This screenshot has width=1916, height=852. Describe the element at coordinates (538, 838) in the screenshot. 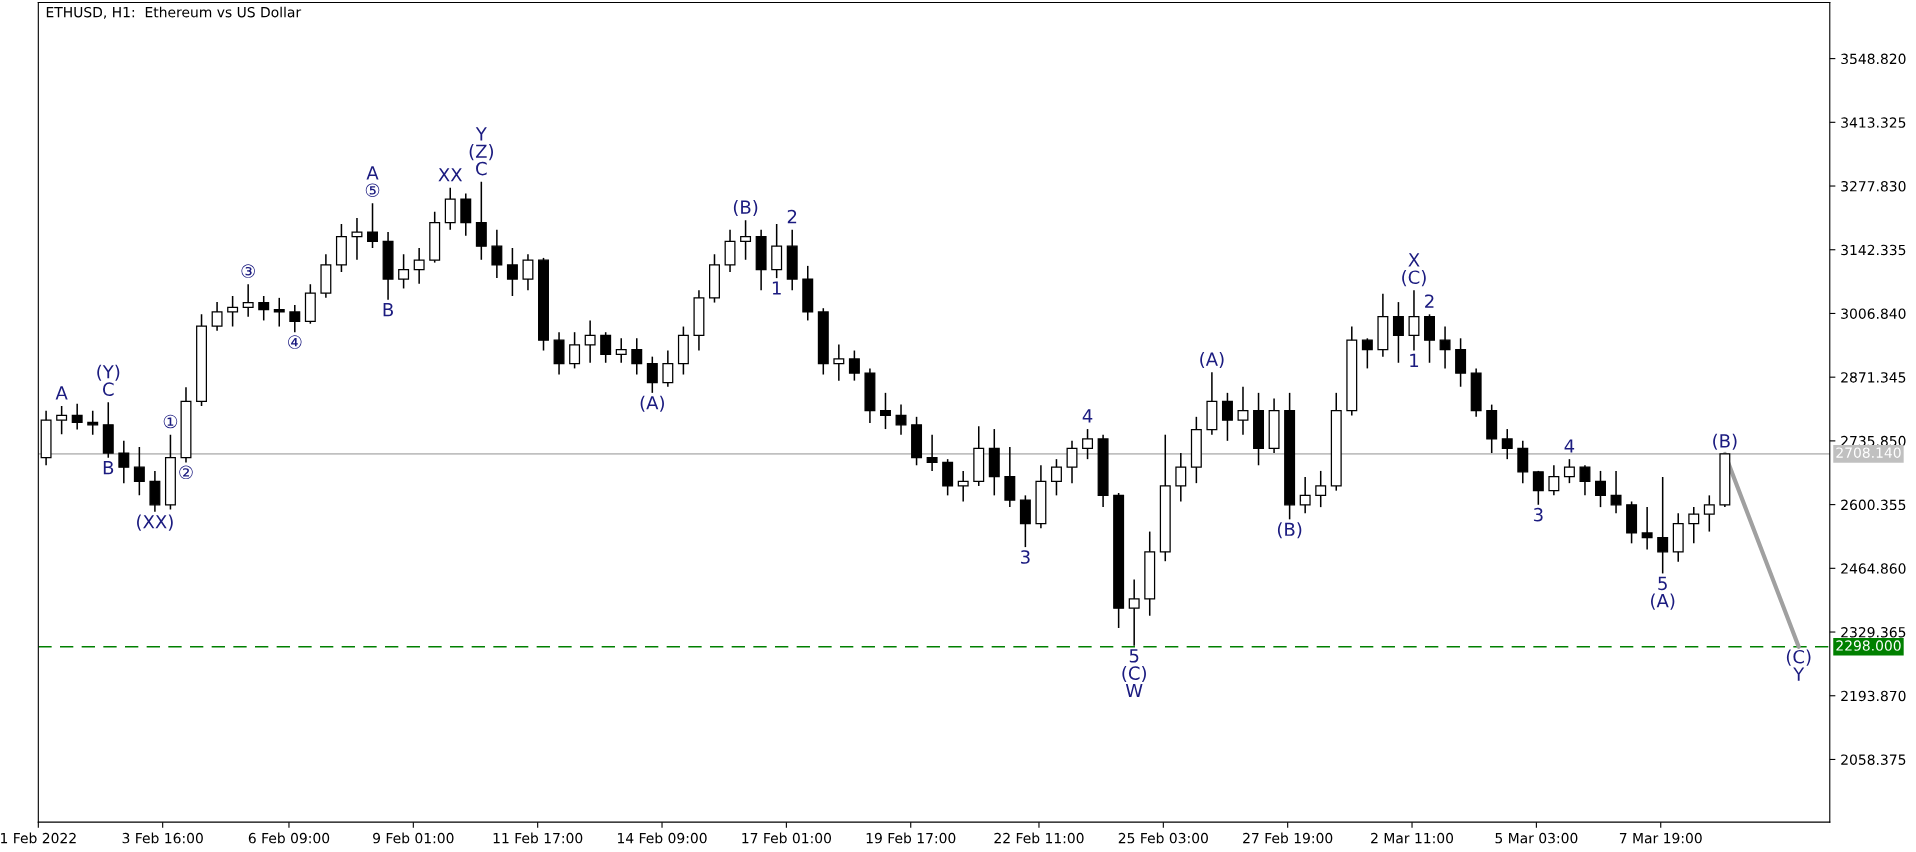

I see `x-tick-label: 11 Feb 17:00` at that location.